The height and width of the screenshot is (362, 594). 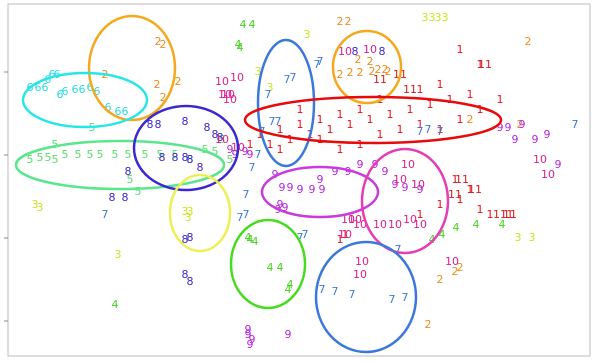 What do you see at coordinates (320, 61) in the screenshot?
I see `point-7-3: 7` at bounding box center [320, 61].